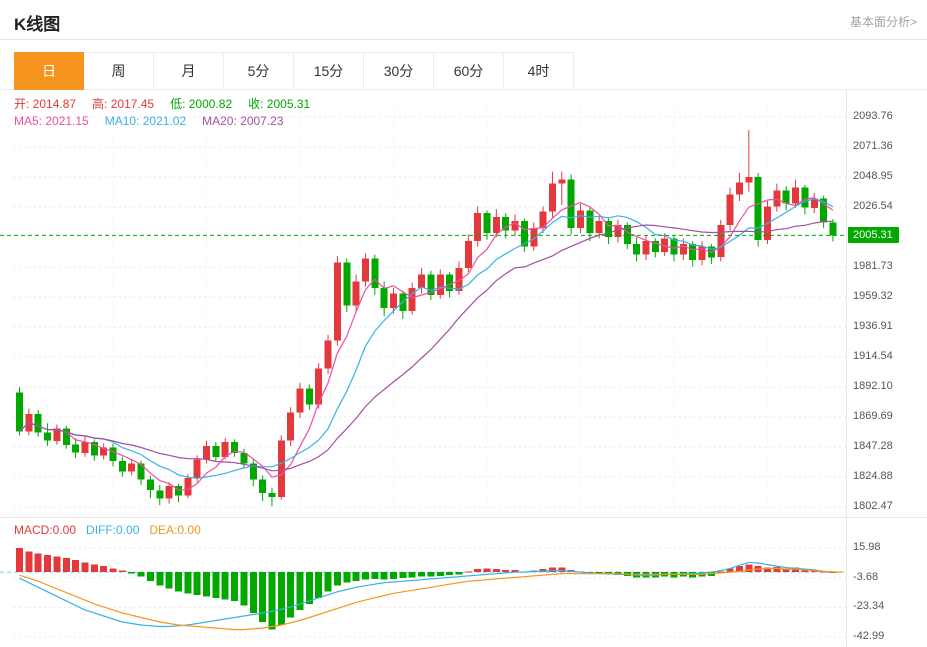 Image resolution: width=927 pixels, height=647 pixels. Describe the element at coordinates (873, 446) in the screenshot. I see `price-axis-label: 1847.28` at that location.